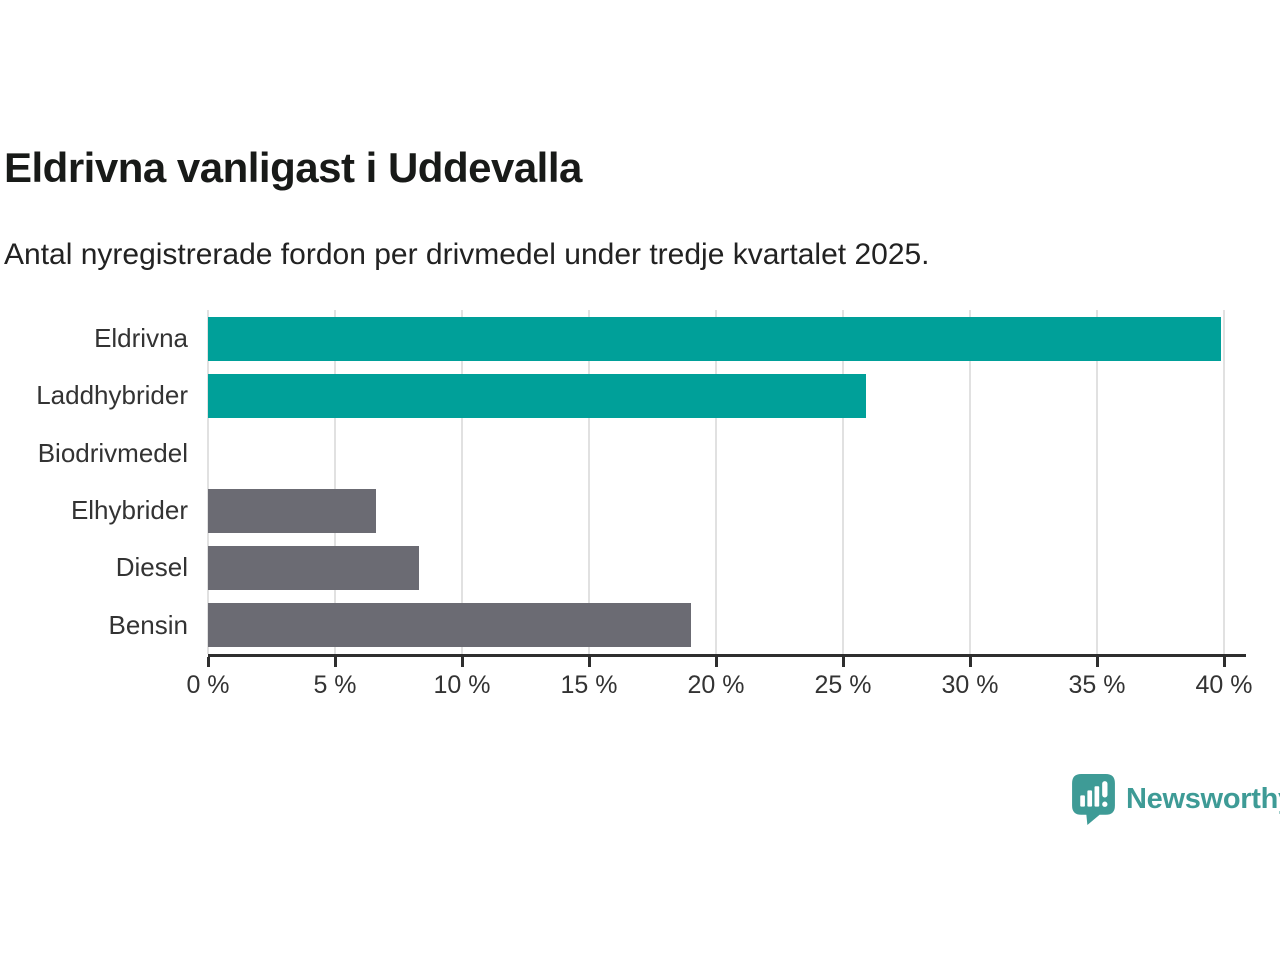 This screenshot has width=1280, height=960. What do you see at coordinates (1203, 799) in the screenshot?
I see `brand-name: Newsworthy` at bounding box center [1203, 799].